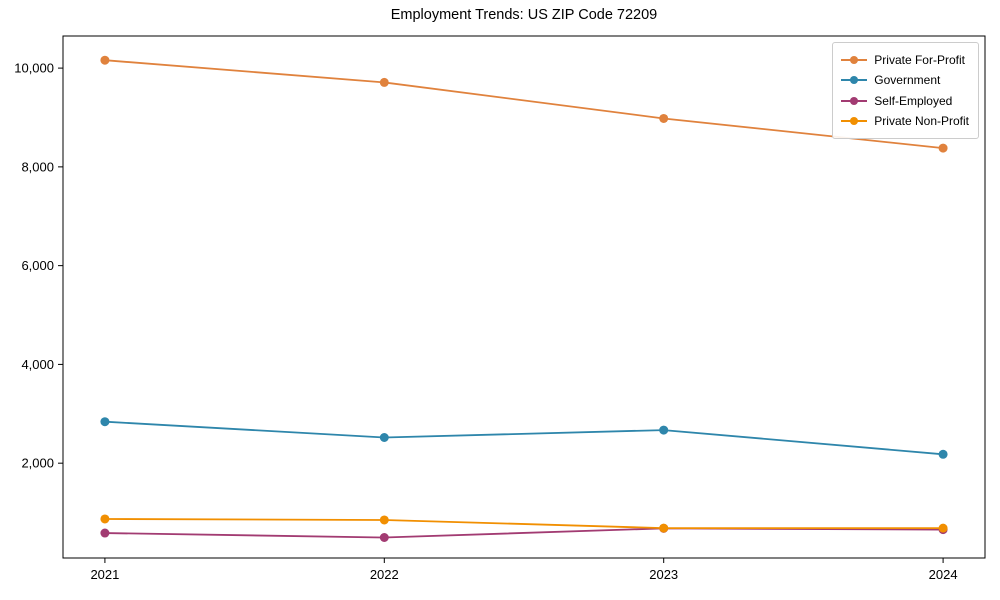 The width and height of the screenshot is (1000, 600). I want to click on data-point-private-for-profit-2021, so click(105, 60).